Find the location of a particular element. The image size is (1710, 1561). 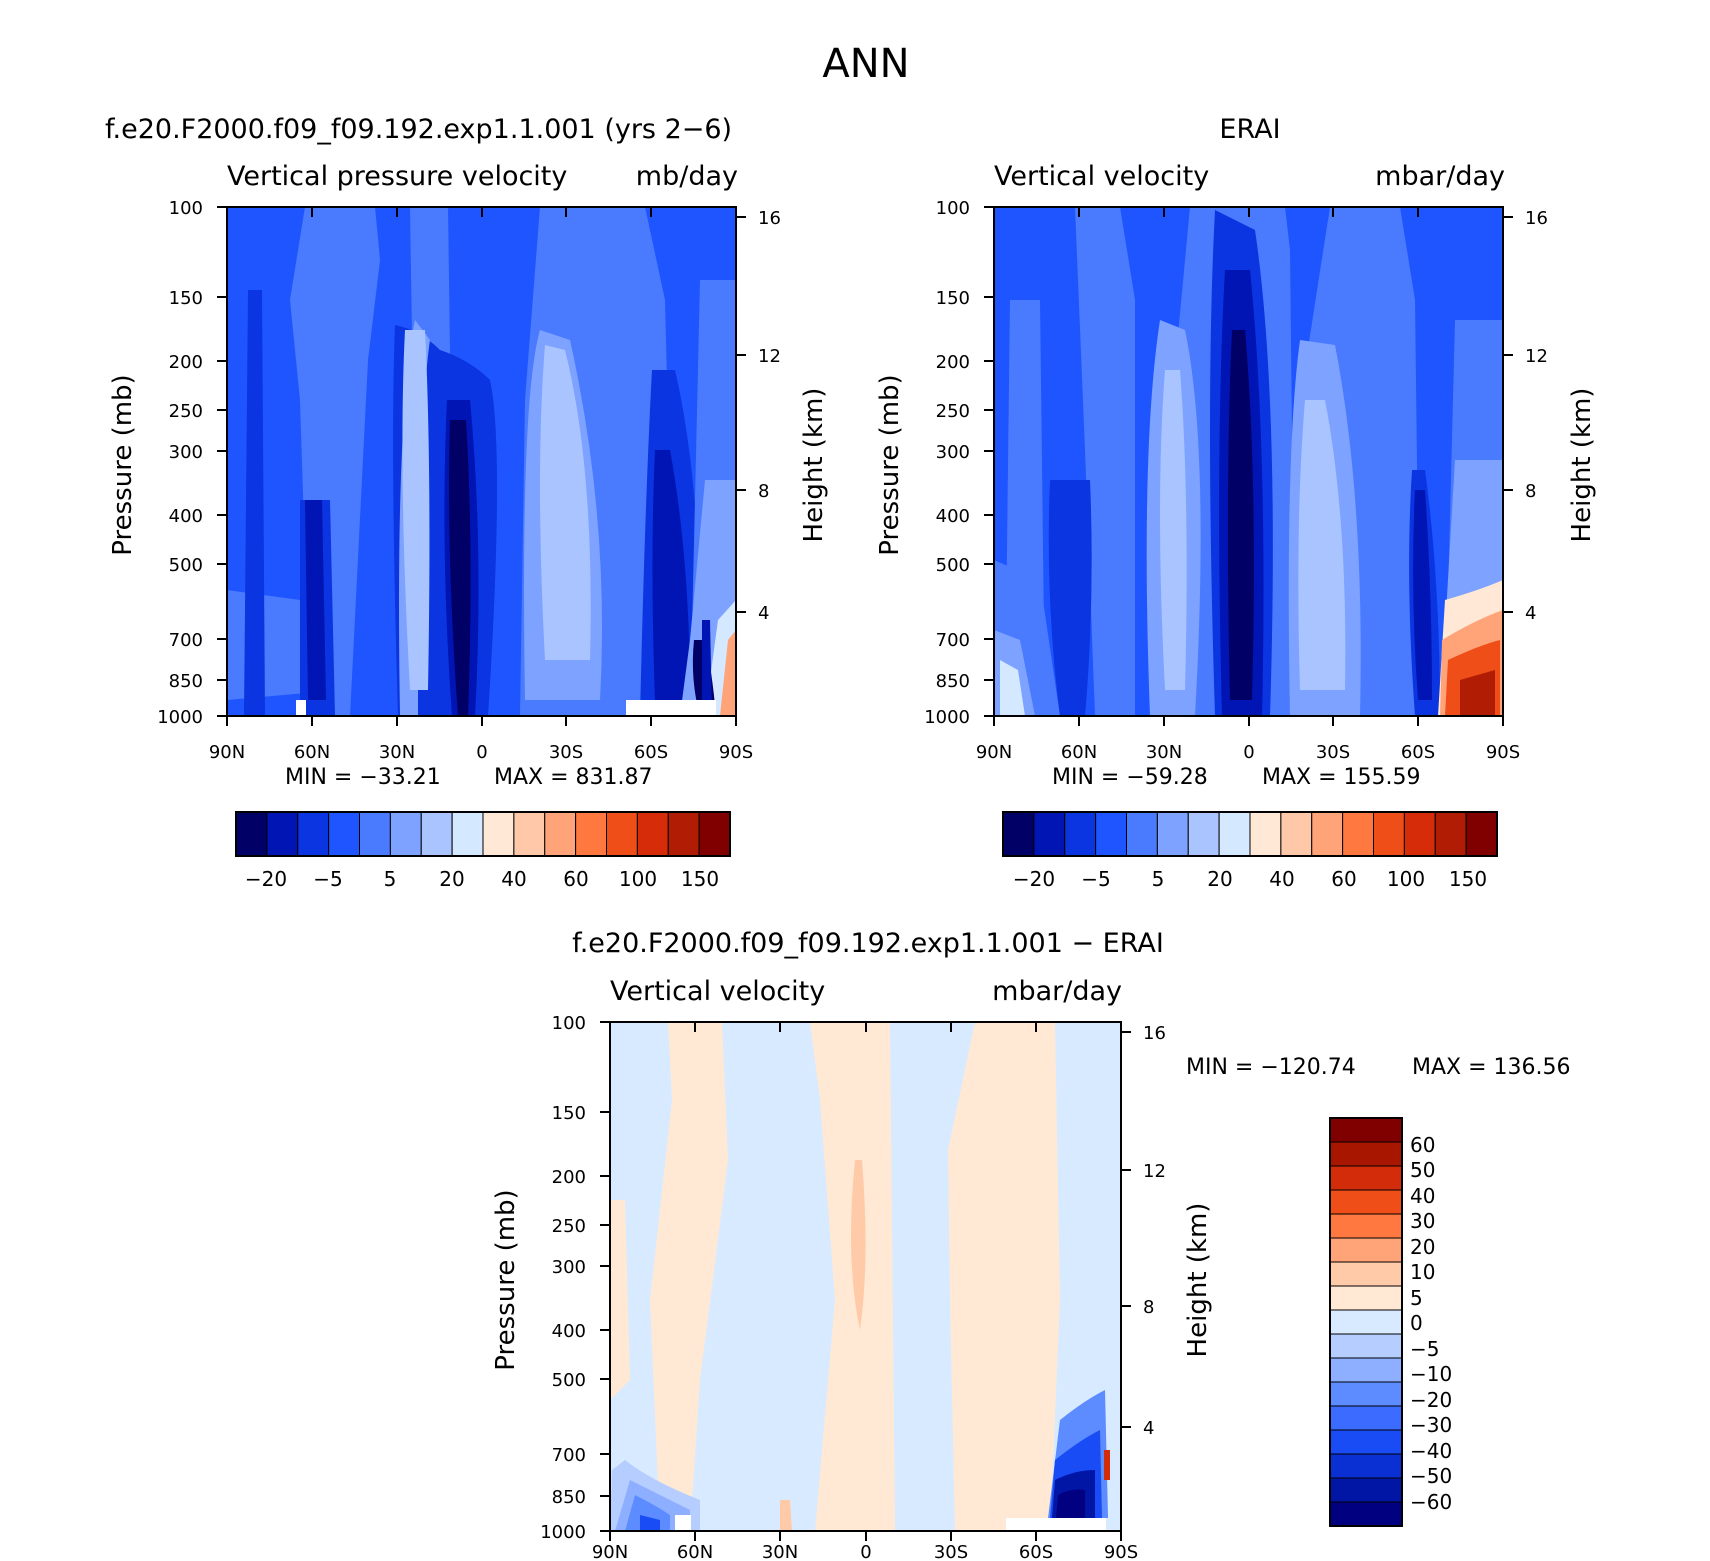

contour-field is located at coordinates (481, 461).